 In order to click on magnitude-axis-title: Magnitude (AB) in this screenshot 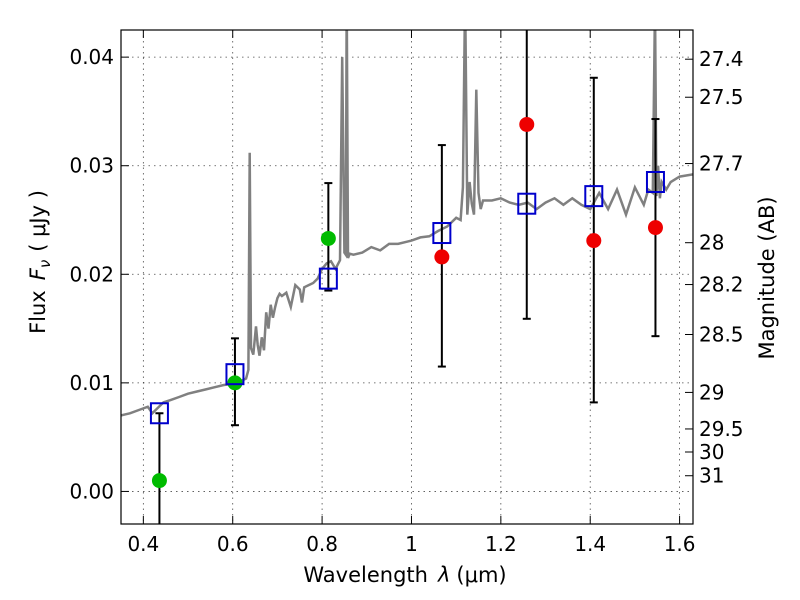, I will do `click(767, 277)`.